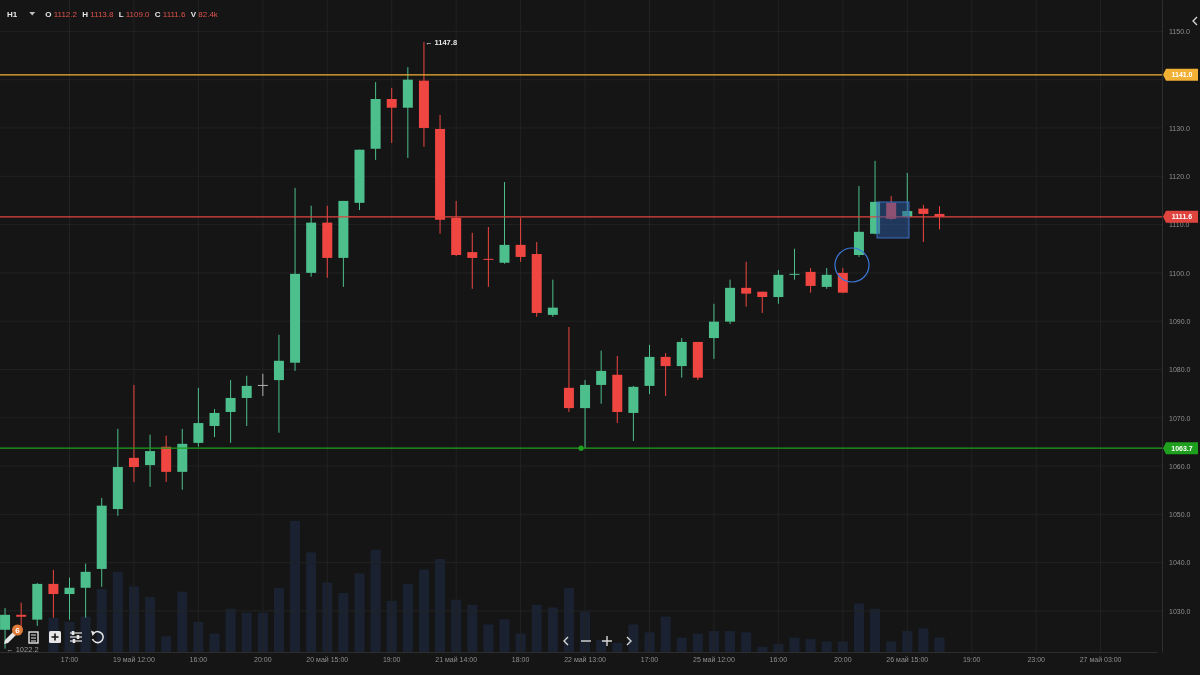 The height and width of the screenshot is (675, 1200). I want to click on text: H1, so click(12, 14).